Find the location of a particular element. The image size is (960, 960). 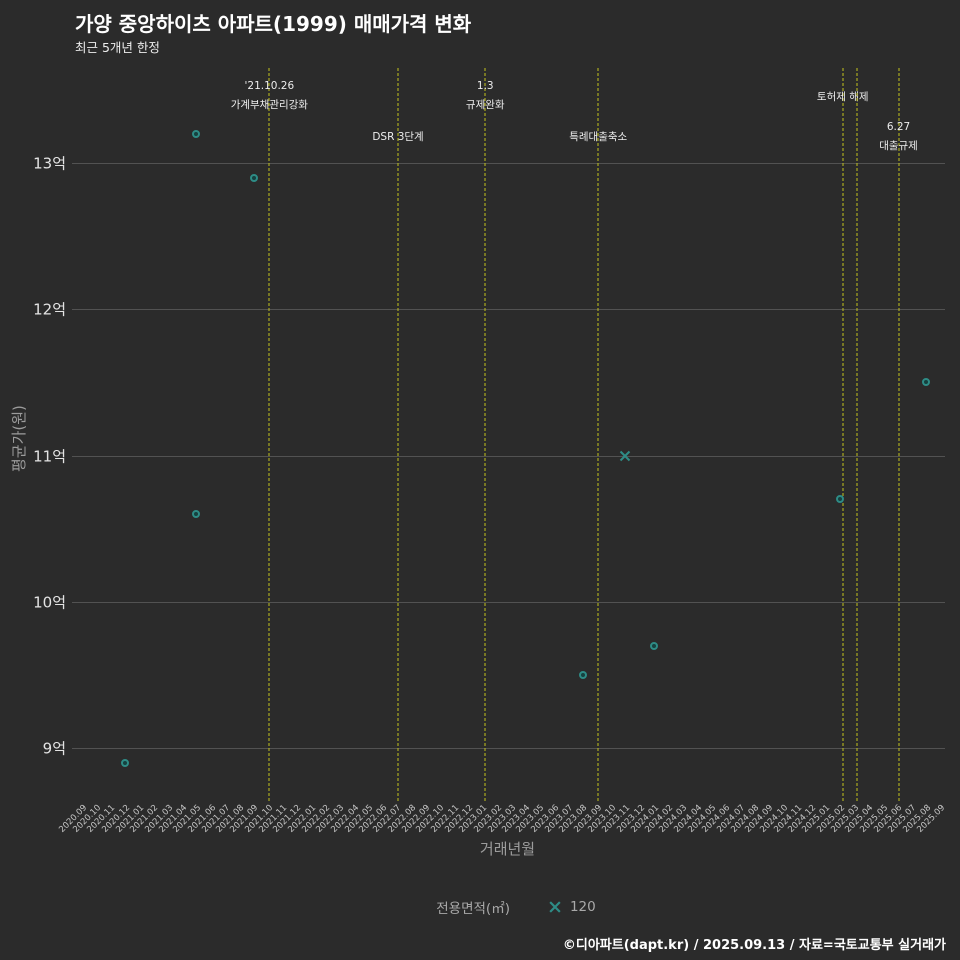

data-point-x-marker is located at coordinates (625, 455).